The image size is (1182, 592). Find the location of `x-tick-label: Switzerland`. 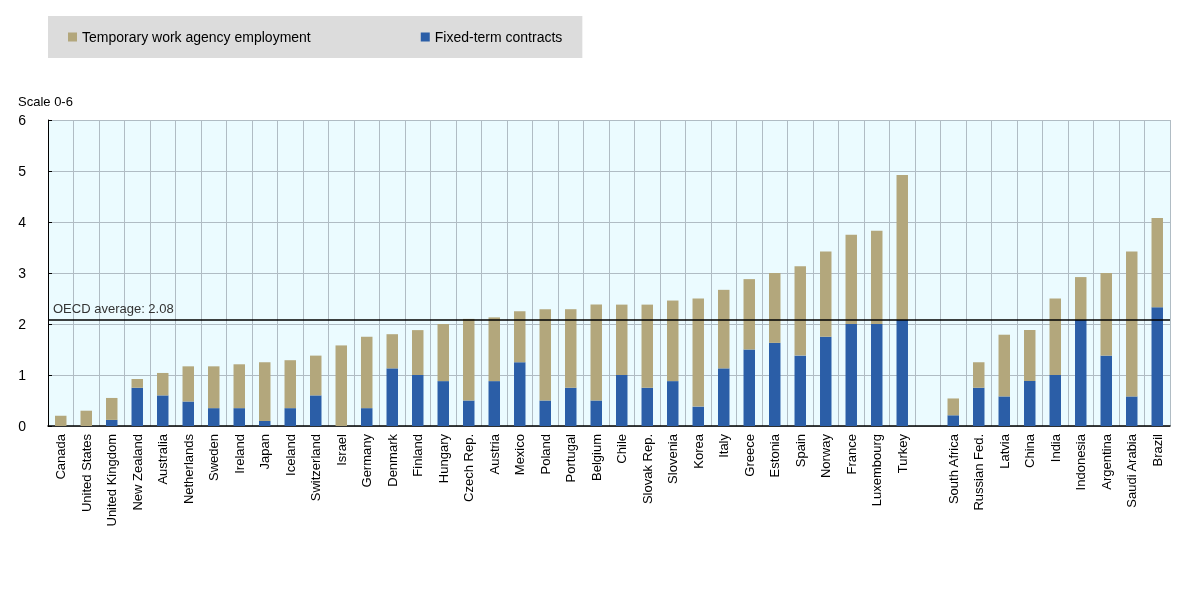

x-tick-label: Switzerland is located at coordinates (316, 468).